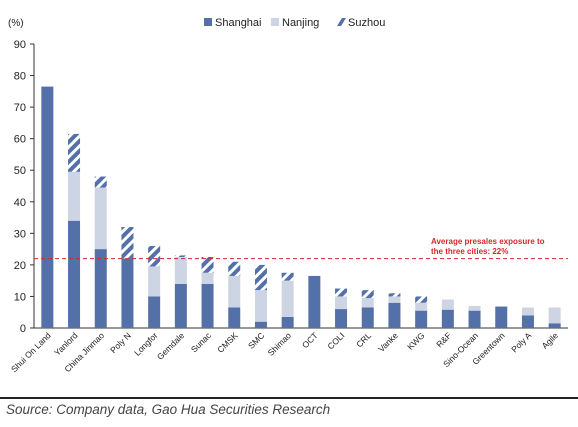  I want to click on source-divider, so click(289, 398).